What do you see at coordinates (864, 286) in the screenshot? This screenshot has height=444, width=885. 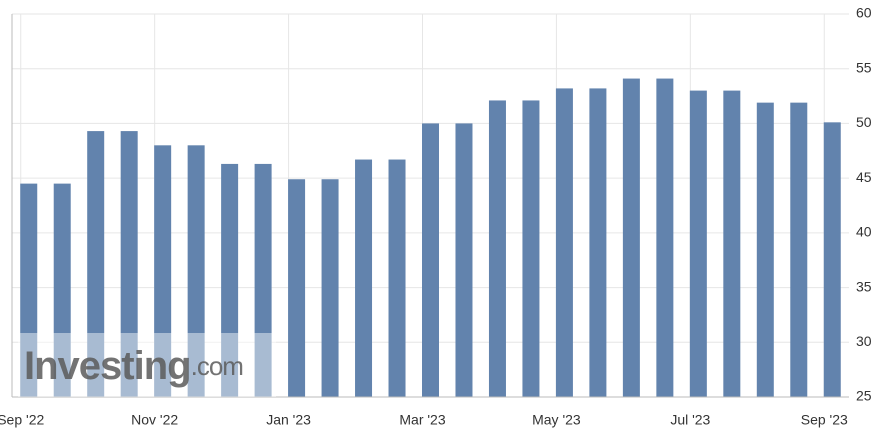 I see `y-tick-label: 35` at bounding box center [864, 286].